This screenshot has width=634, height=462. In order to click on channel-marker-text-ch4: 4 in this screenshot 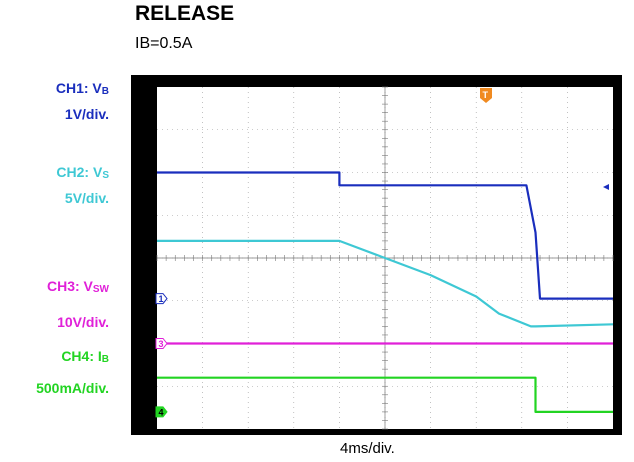, I will do `click(161, 412)`.